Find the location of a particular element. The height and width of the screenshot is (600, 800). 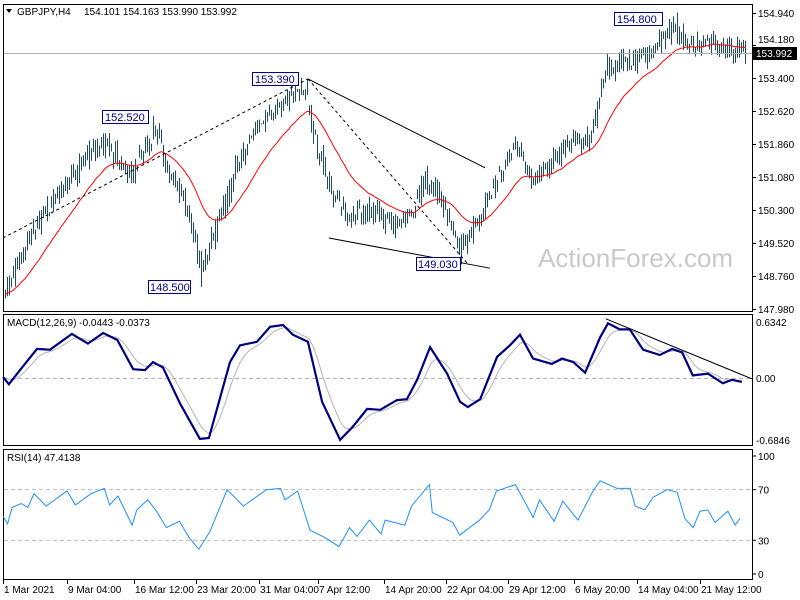

svg-text: 148.500 is located at coordinates (170, 288).